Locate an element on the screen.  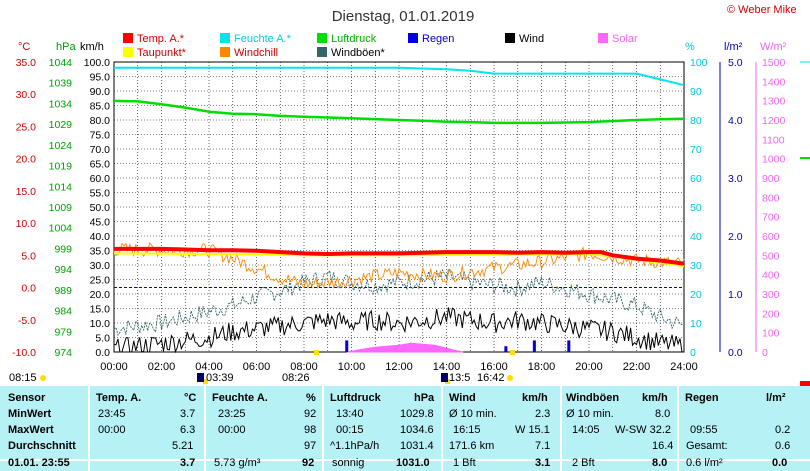
humidity-abs: 5.73 g/m³ is located at coordinates (237, 463).